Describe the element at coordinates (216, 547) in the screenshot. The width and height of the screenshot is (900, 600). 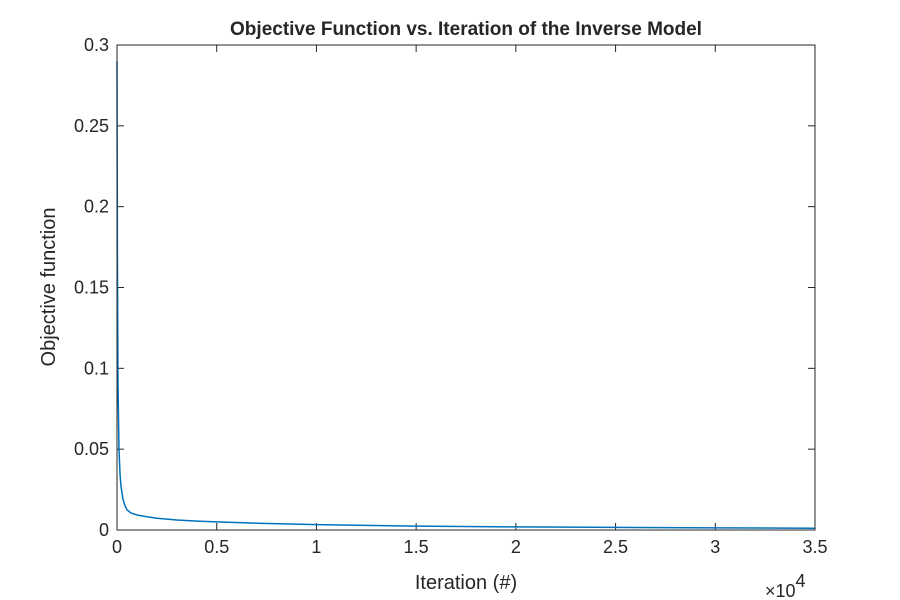
I see `x-tick-label: 0.5` at that location.